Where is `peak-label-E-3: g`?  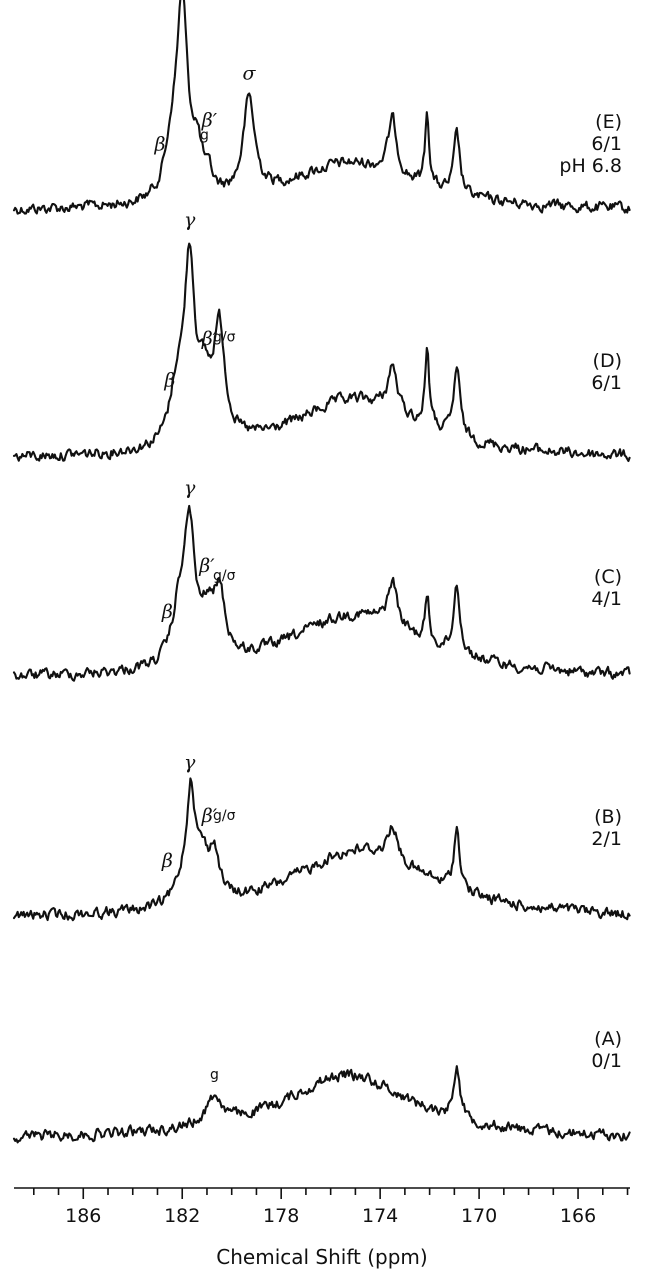
peak-label-E-3: g is located at coordinates (204, 135).